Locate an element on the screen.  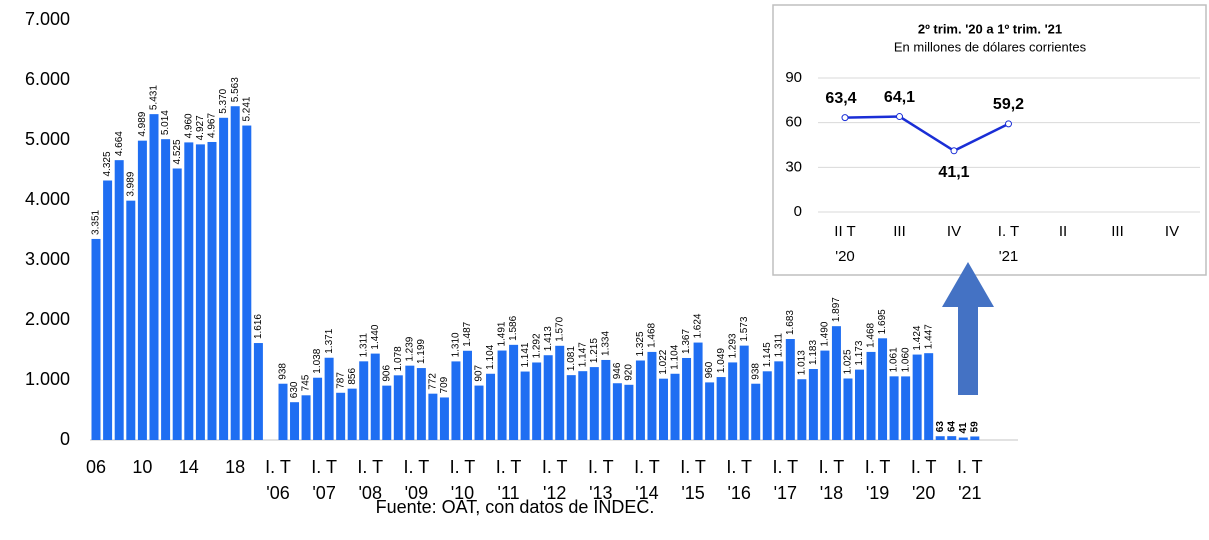
x-tick-label: '06 is located at coordinates (277, 493).